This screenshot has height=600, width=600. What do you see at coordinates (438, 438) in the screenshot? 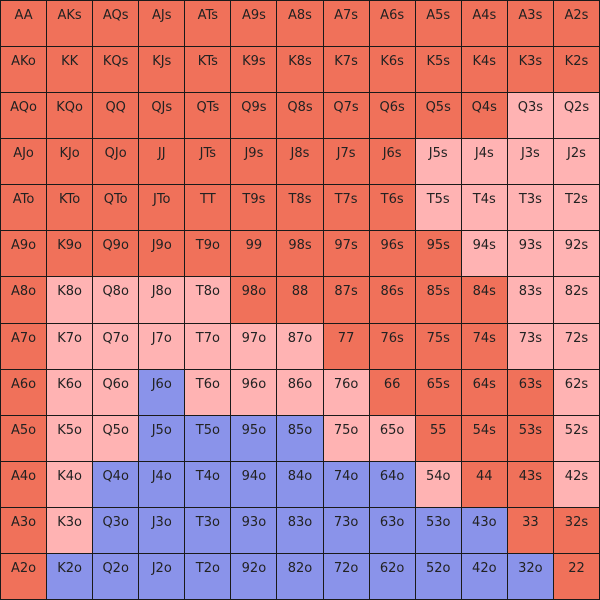
I see `hand-cell: 55` at bounding box center [438, 438].